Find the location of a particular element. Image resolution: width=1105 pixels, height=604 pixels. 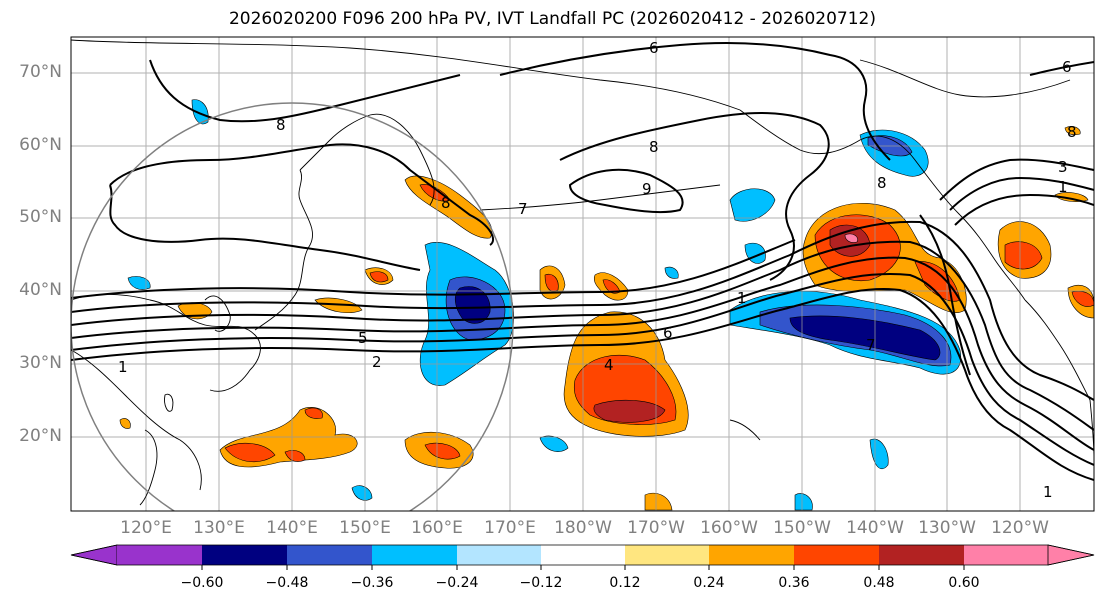

lon-label: 160°W is located at coordinates (729, 528).